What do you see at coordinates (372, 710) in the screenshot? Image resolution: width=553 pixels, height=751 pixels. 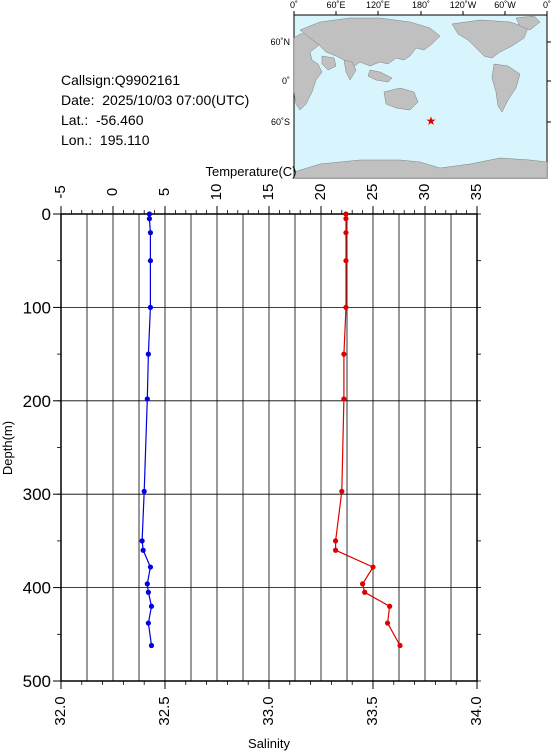 I see `salinity-tick-label: 33.5` at bounding box center [372, 710].